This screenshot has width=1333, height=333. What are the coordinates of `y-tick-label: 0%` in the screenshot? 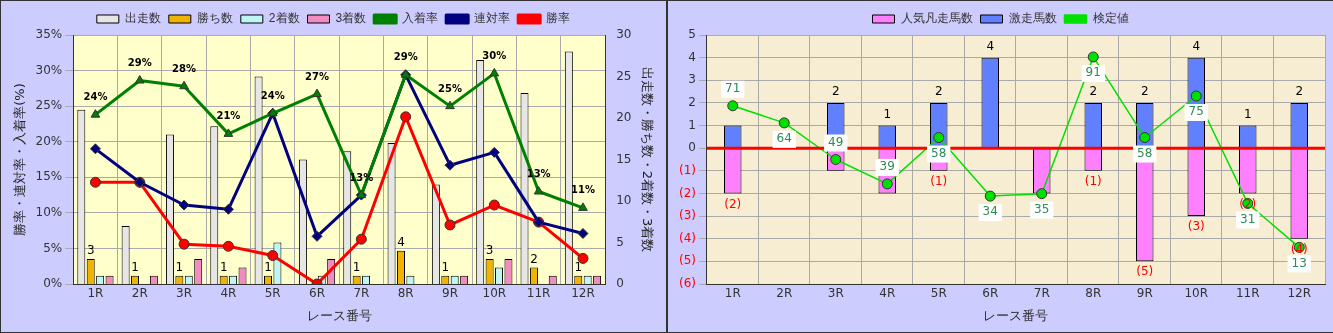 It's located at (53, 283).